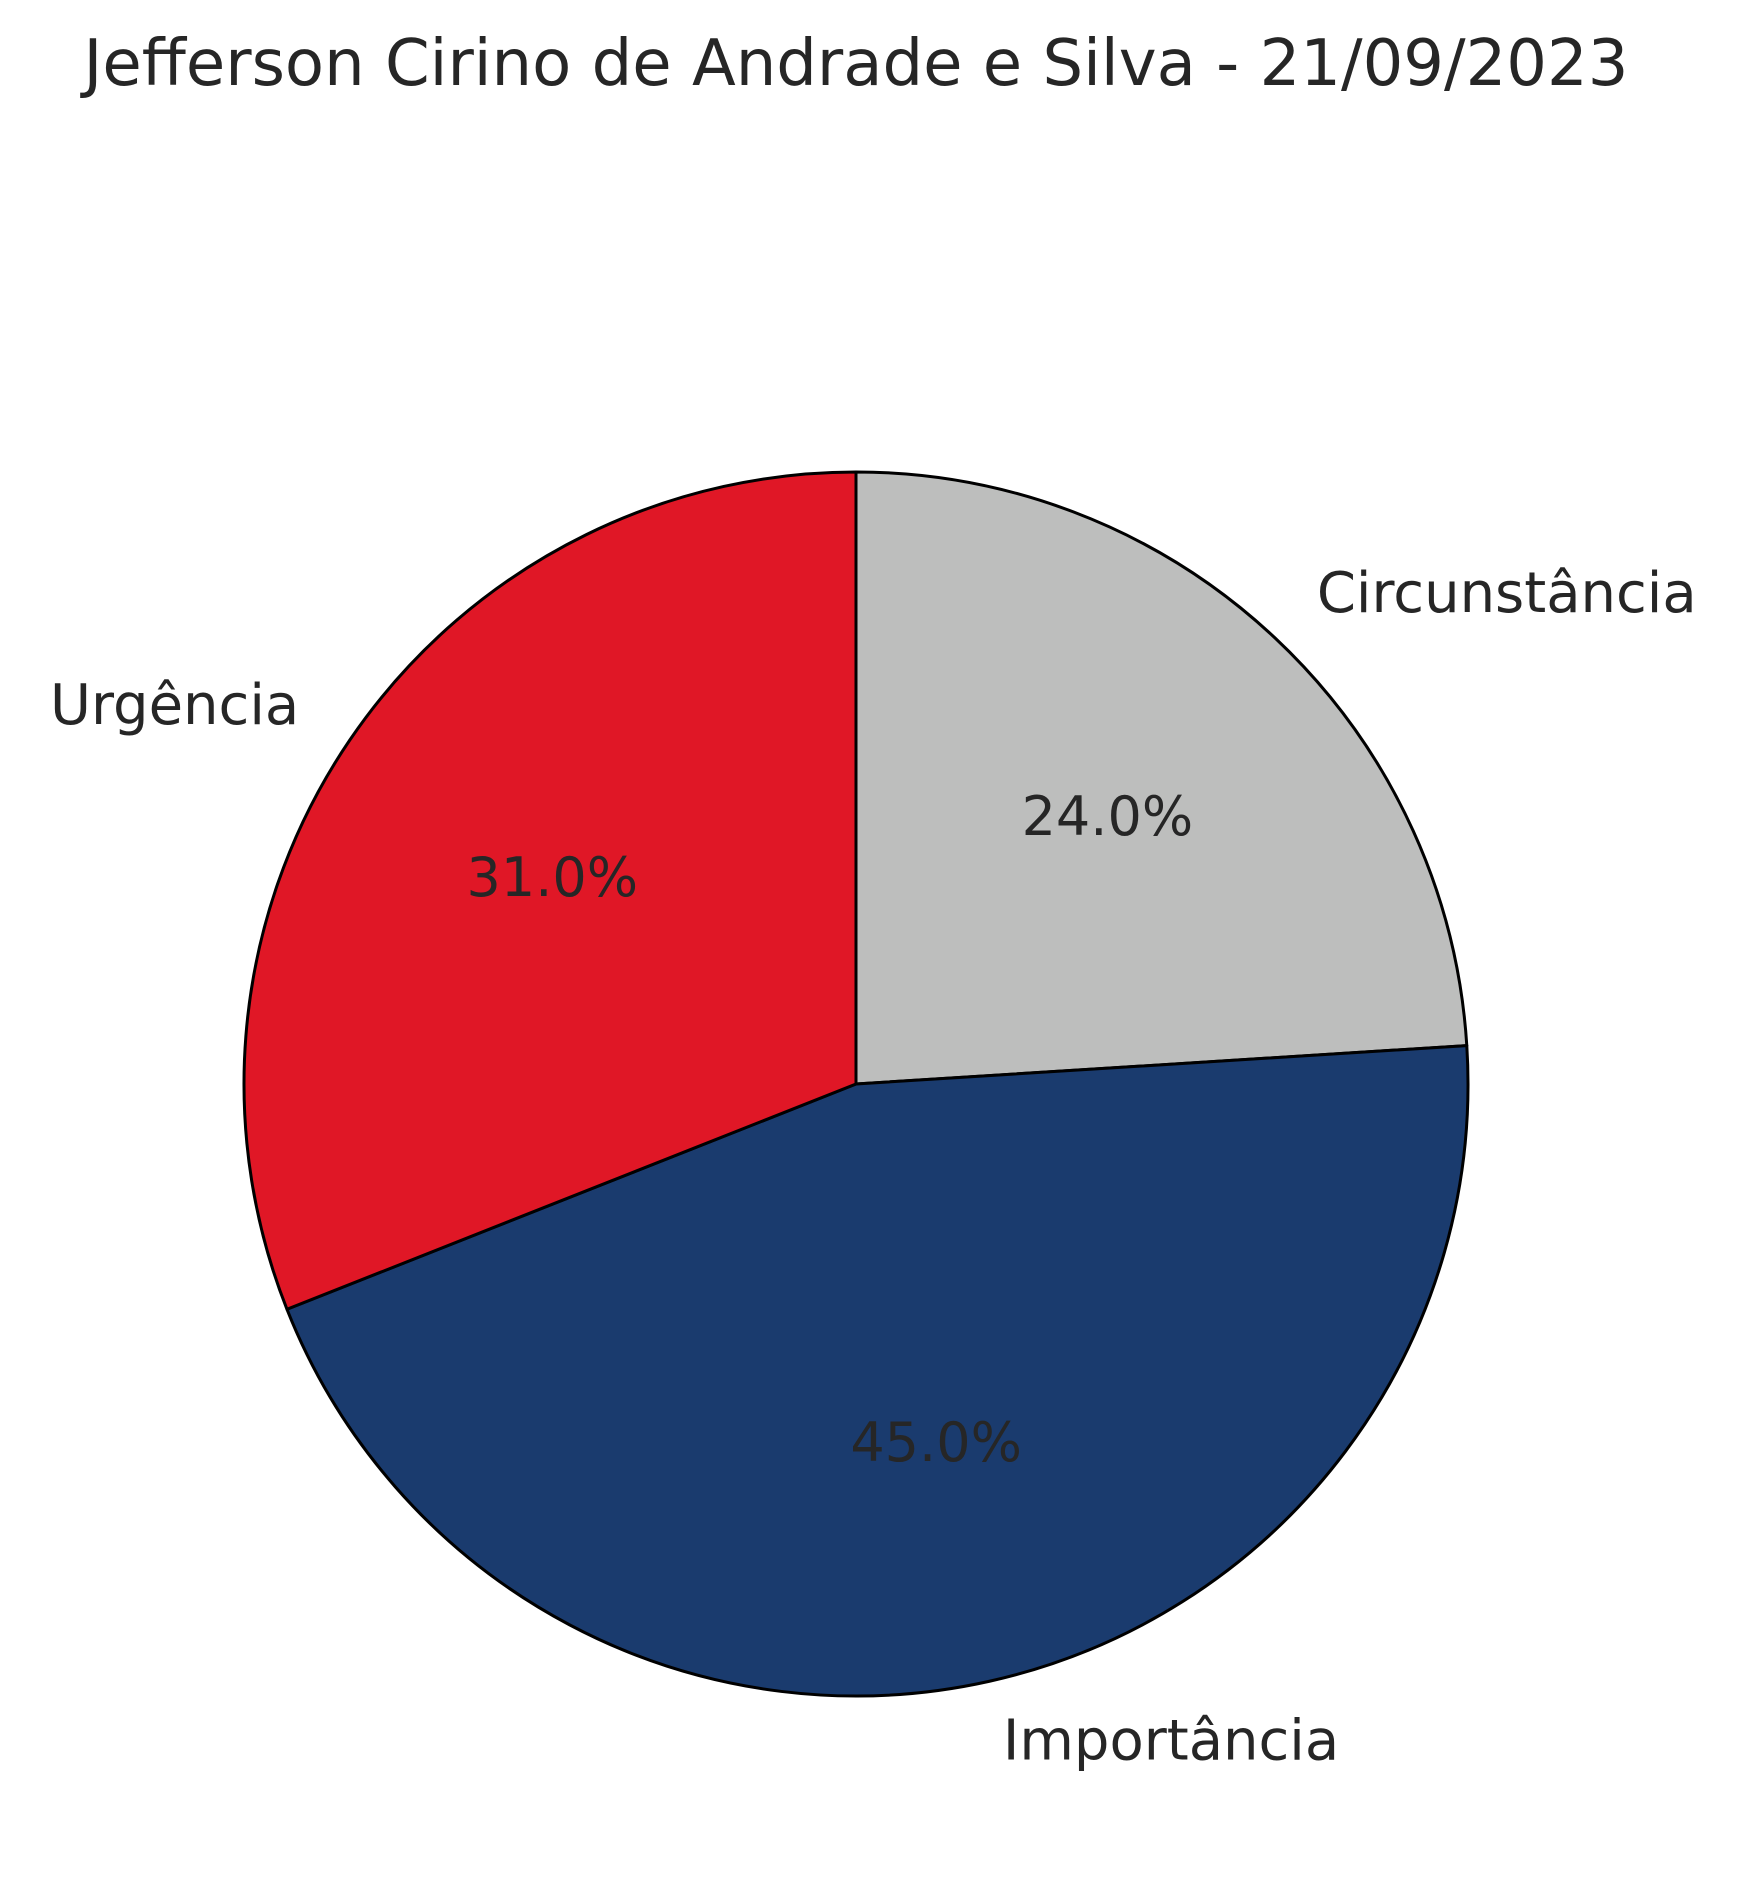  Describe the element at coordinates (174, 705) in the screenshot. I see `slice-label-urgencia: Urgência` at that location.